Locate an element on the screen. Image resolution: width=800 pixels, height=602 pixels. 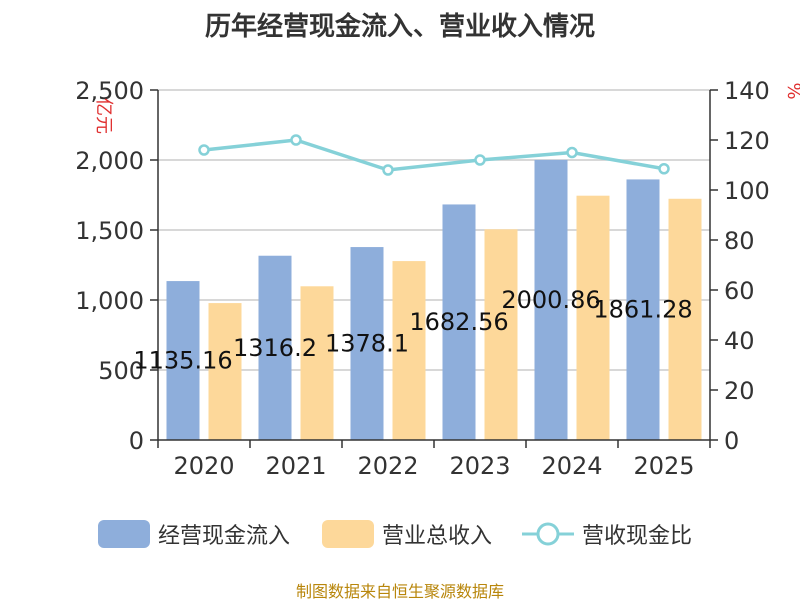
legend-item-ratio: 营收现金比 is located at coordinates (607, 534).